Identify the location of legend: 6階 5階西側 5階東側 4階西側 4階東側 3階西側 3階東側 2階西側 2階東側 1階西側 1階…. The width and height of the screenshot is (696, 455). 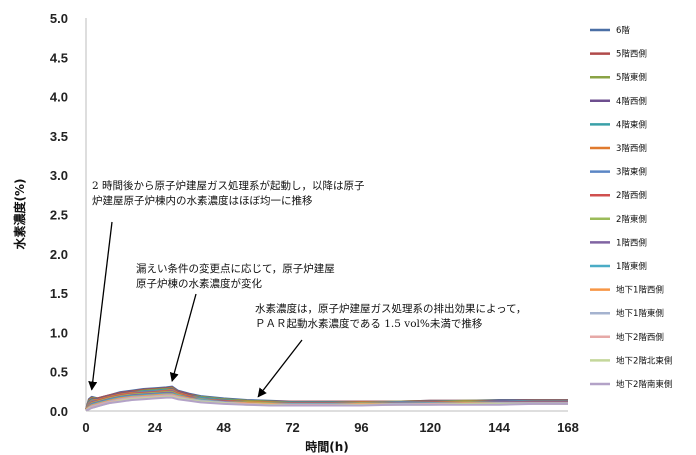
(631, 207).